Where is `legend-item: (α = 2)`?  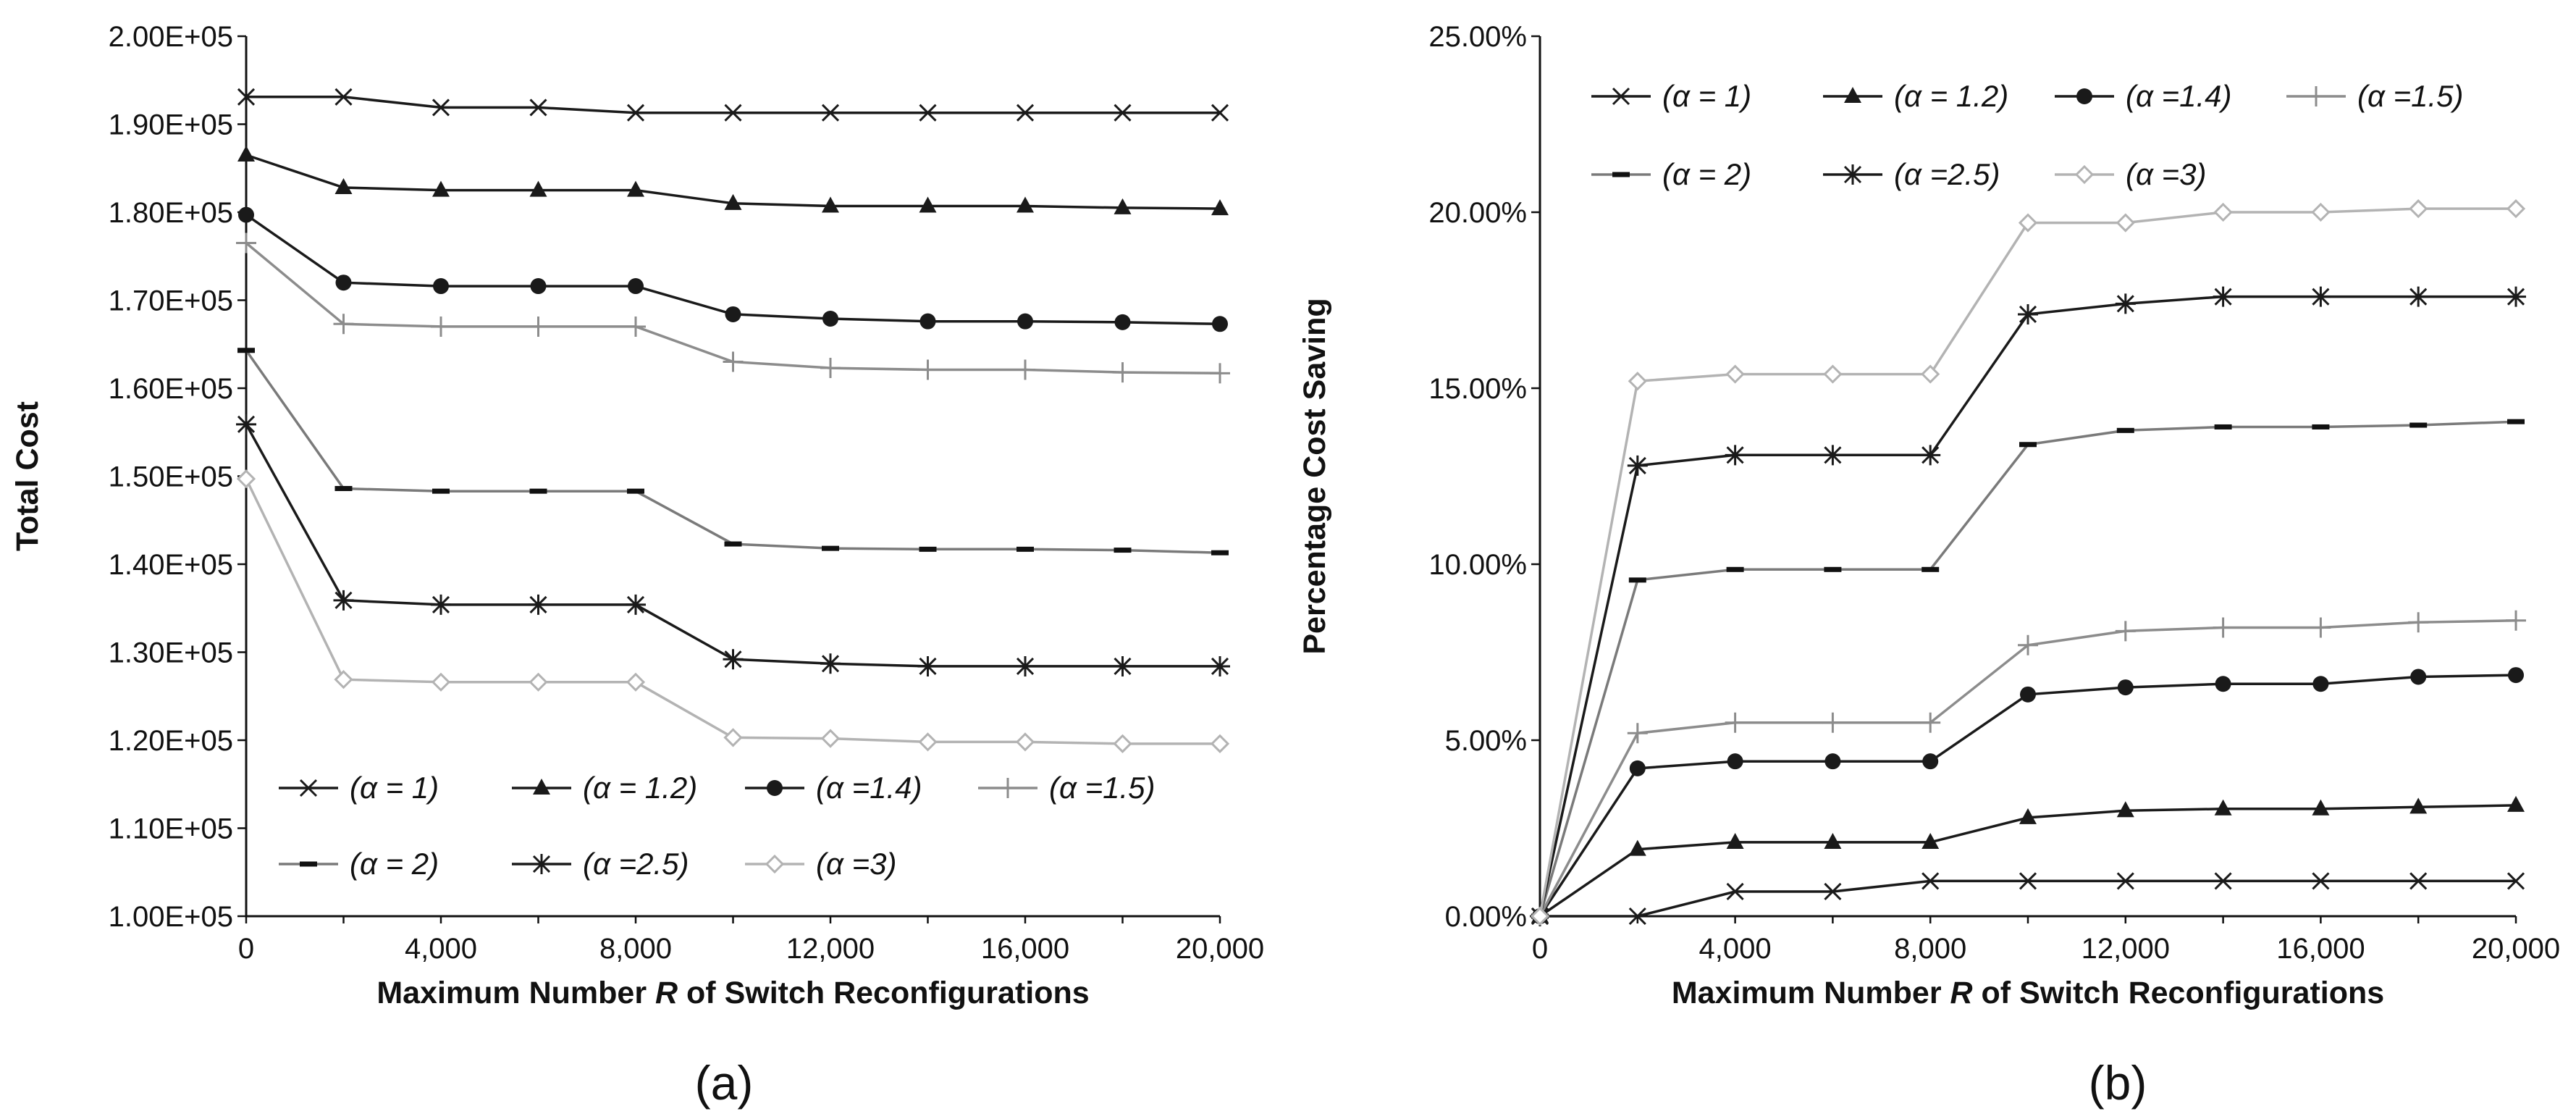
legend-item: (α = 2) is located at coordinates (359, 864).